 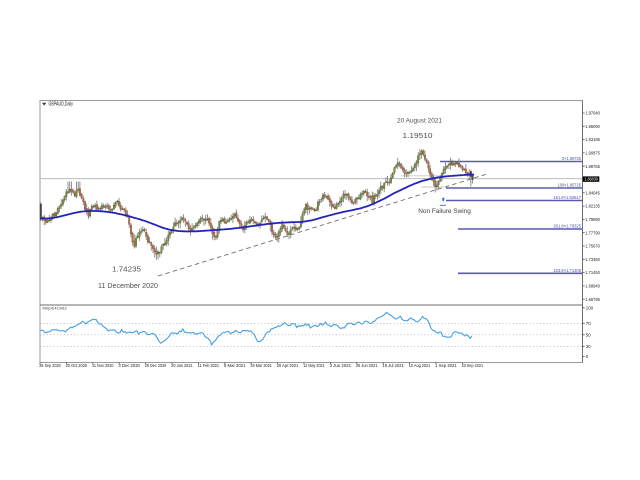 What do you see at coordinates (592, 272) in the screenshot?
I see `svg-text: 1.71450` at bounding box center [592, 272].